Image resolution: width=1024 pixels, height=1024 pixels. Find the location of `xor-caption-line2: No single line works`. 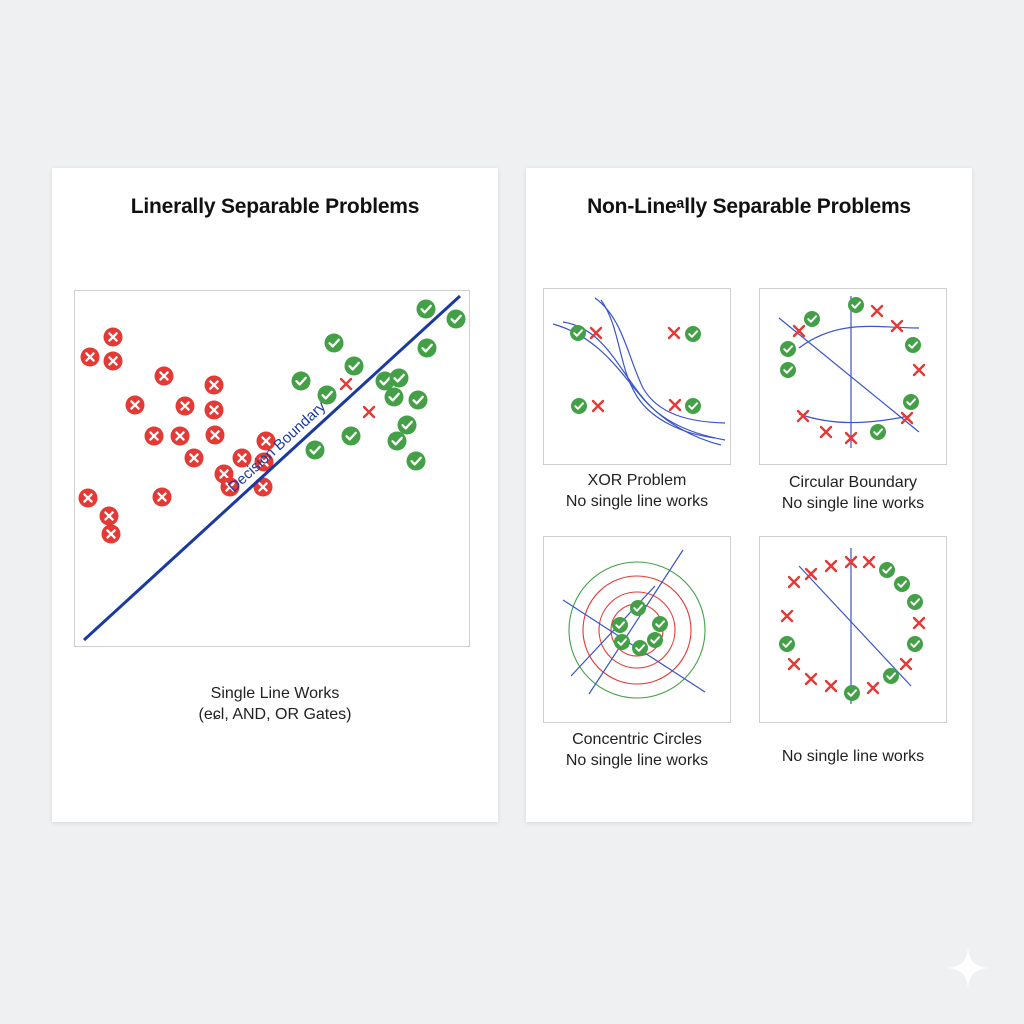

xor-caption-line2: No single line works is located at coordinates (637, 501).